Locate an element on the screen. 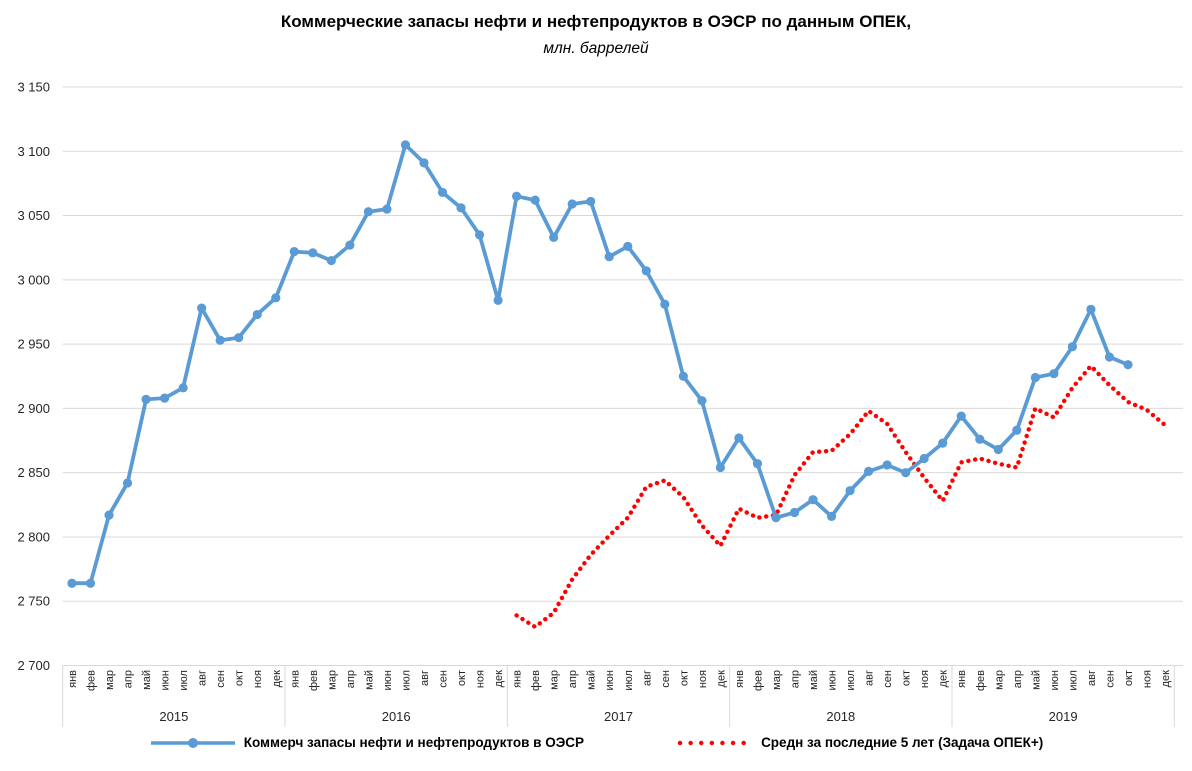  x-axis-year-separators is located at coordinates (618, 696).